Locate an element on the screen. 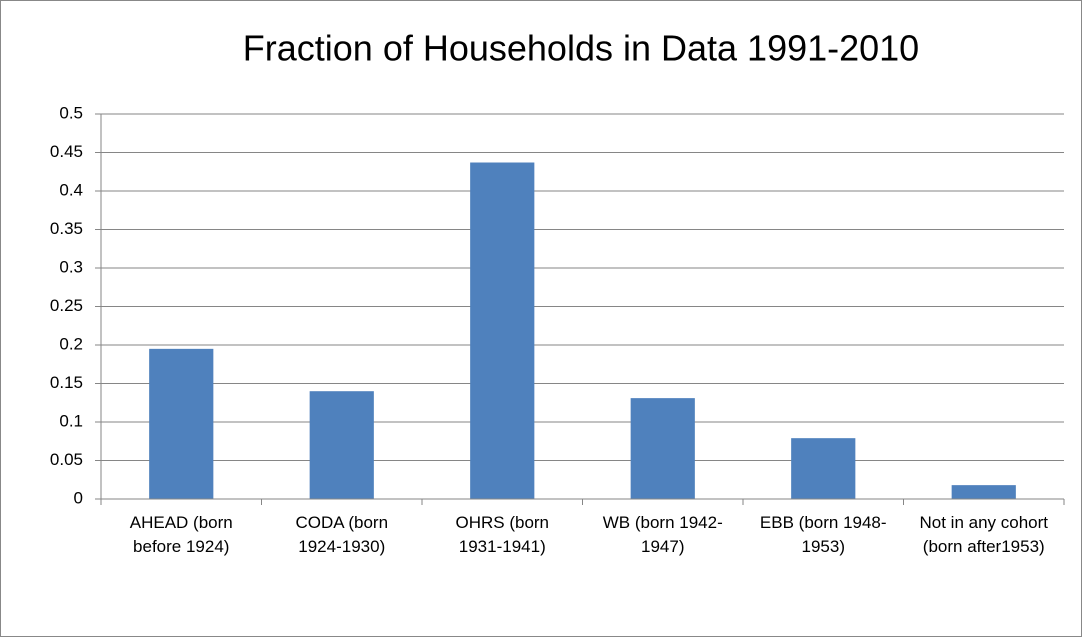 This screenshot has height=637, width=1082. y-tick-label: 0.45 is located at coordinates (66, 151).